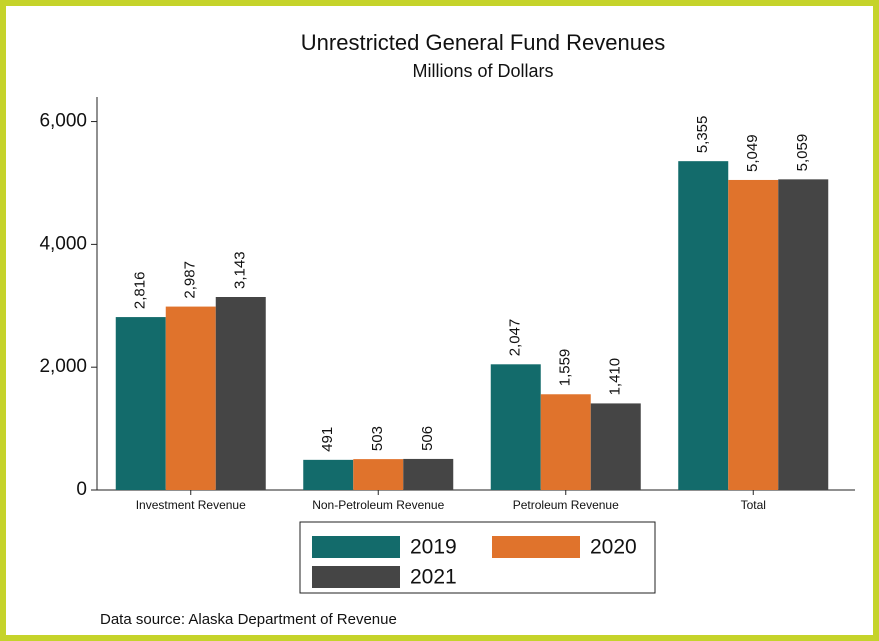 The image size is (879, 641). I want to click on value-label: 2,987, so click(190, 280).